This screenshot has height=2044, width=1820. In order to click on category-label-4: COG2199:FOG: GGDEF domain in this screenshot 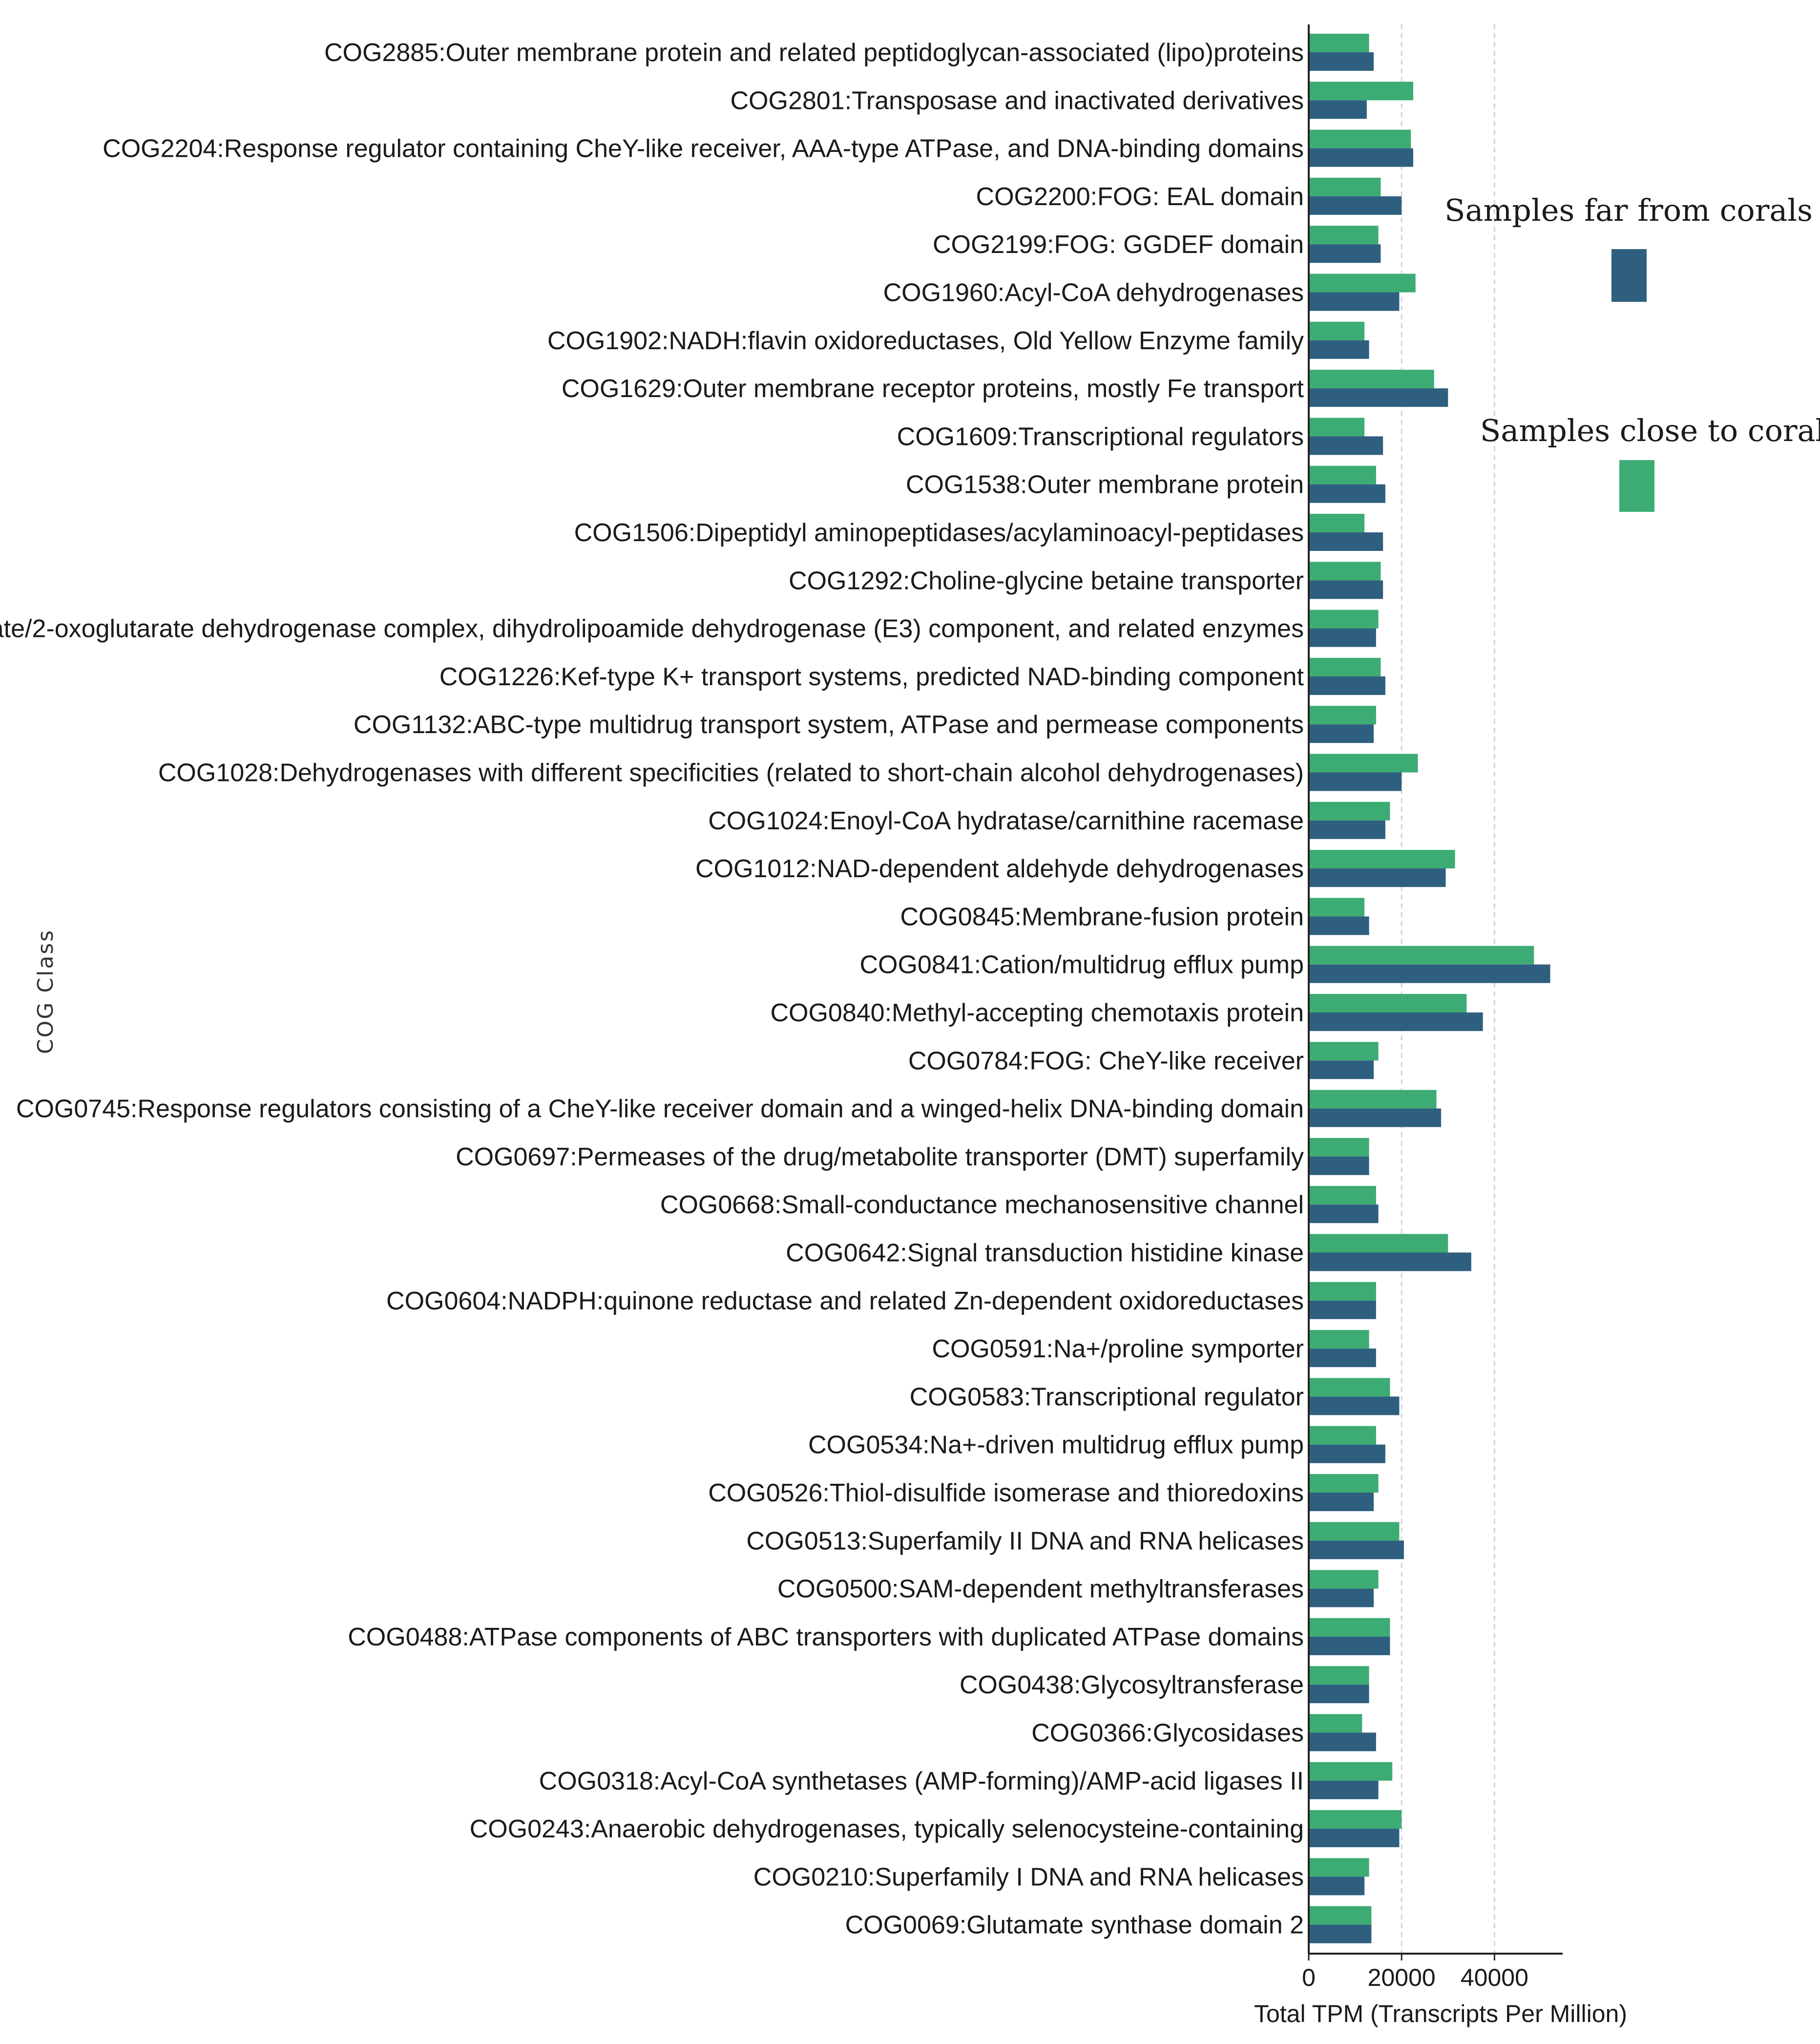, I will do `click(1118, 245)`.